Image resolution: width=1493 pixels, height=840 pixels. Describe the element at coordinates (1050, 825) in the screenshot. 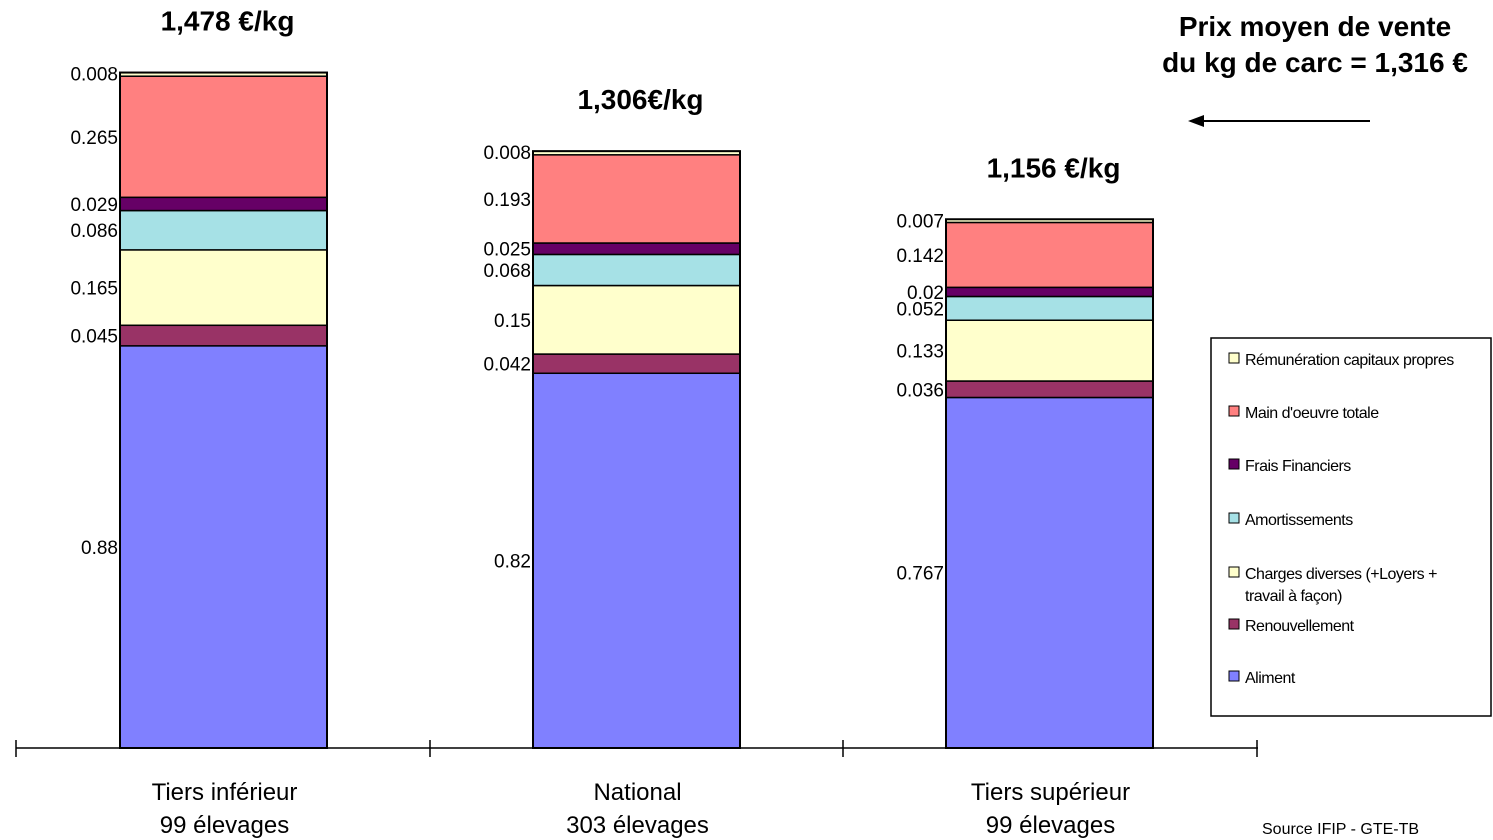

I see `category-label-2-1: 99 élevages` at that location.